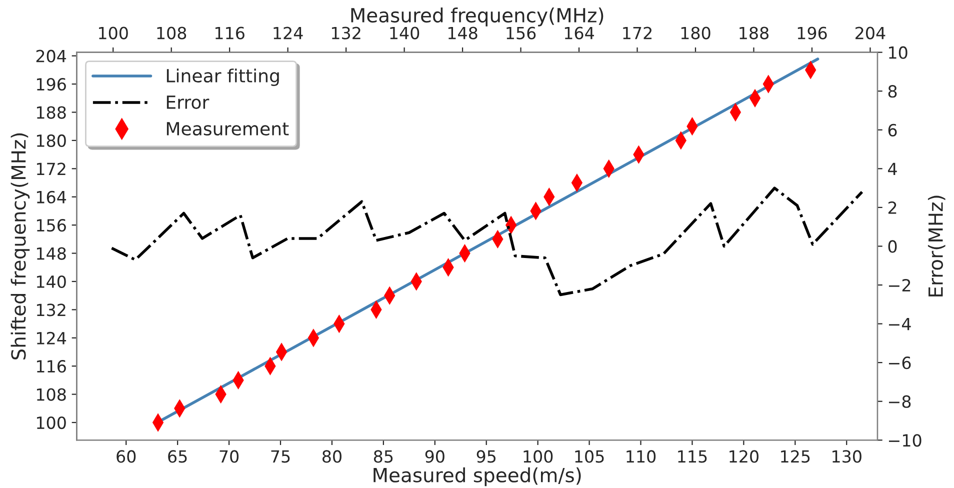  I want to click on y2-tick-label: −8, so click(899, 401).